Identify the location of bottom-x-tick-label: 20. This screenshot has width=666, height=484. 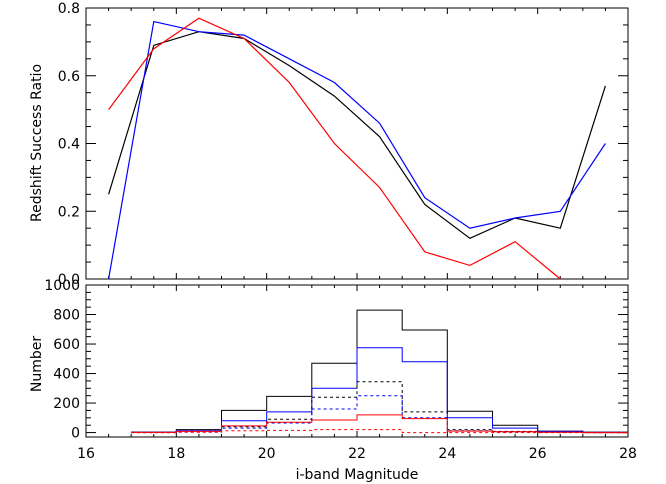
(267, 454).